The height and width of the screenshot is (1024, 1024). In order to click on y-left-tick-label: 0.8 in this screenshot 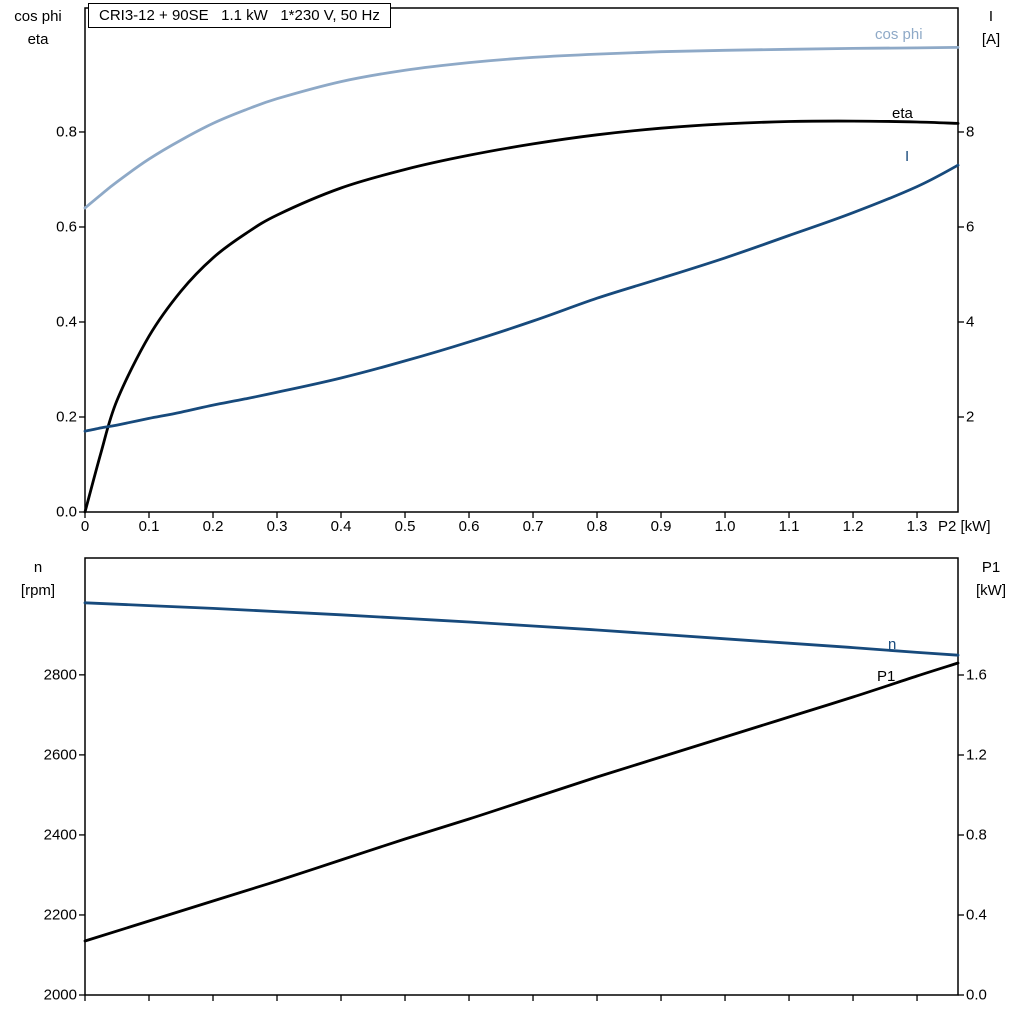, I will do `click(66, 132)`.